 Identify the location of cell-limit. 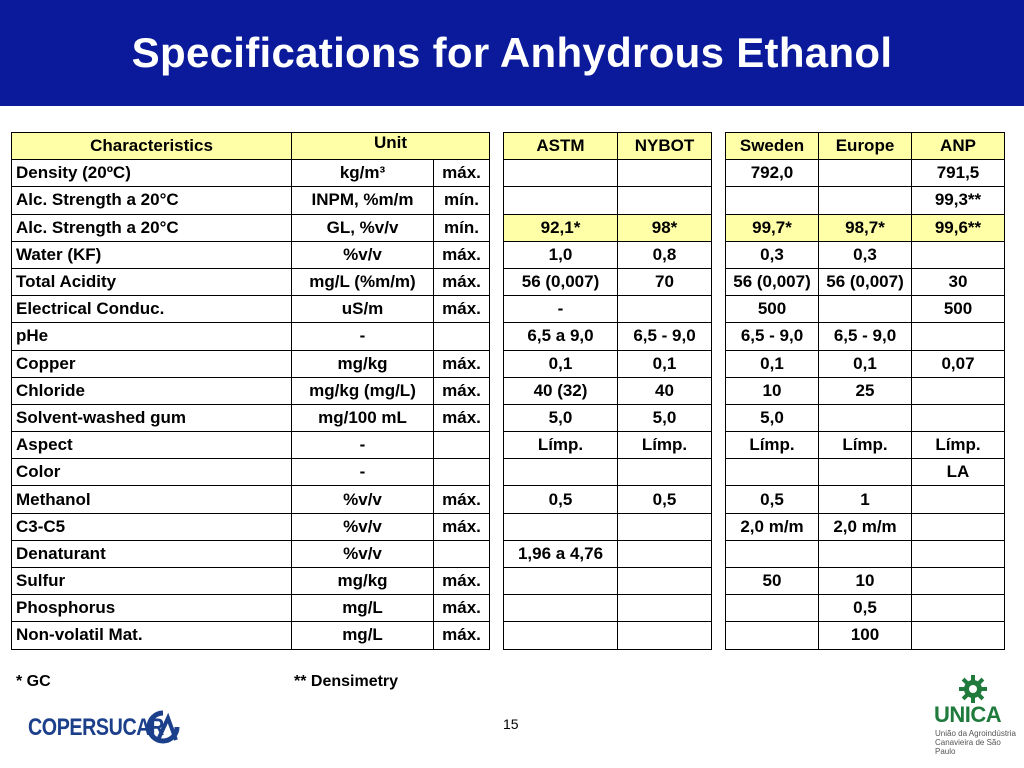
(461, 554).